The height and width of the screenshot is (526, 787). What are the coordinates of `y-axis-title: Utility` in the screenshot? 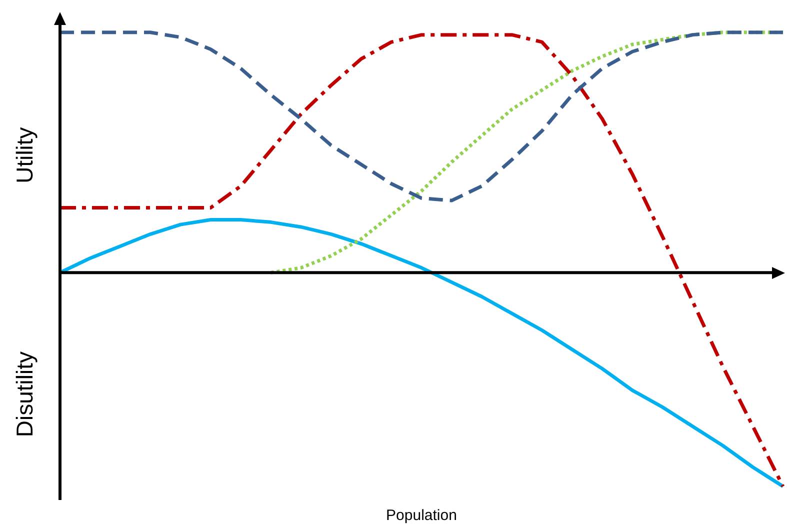 It's located at (24, 155).